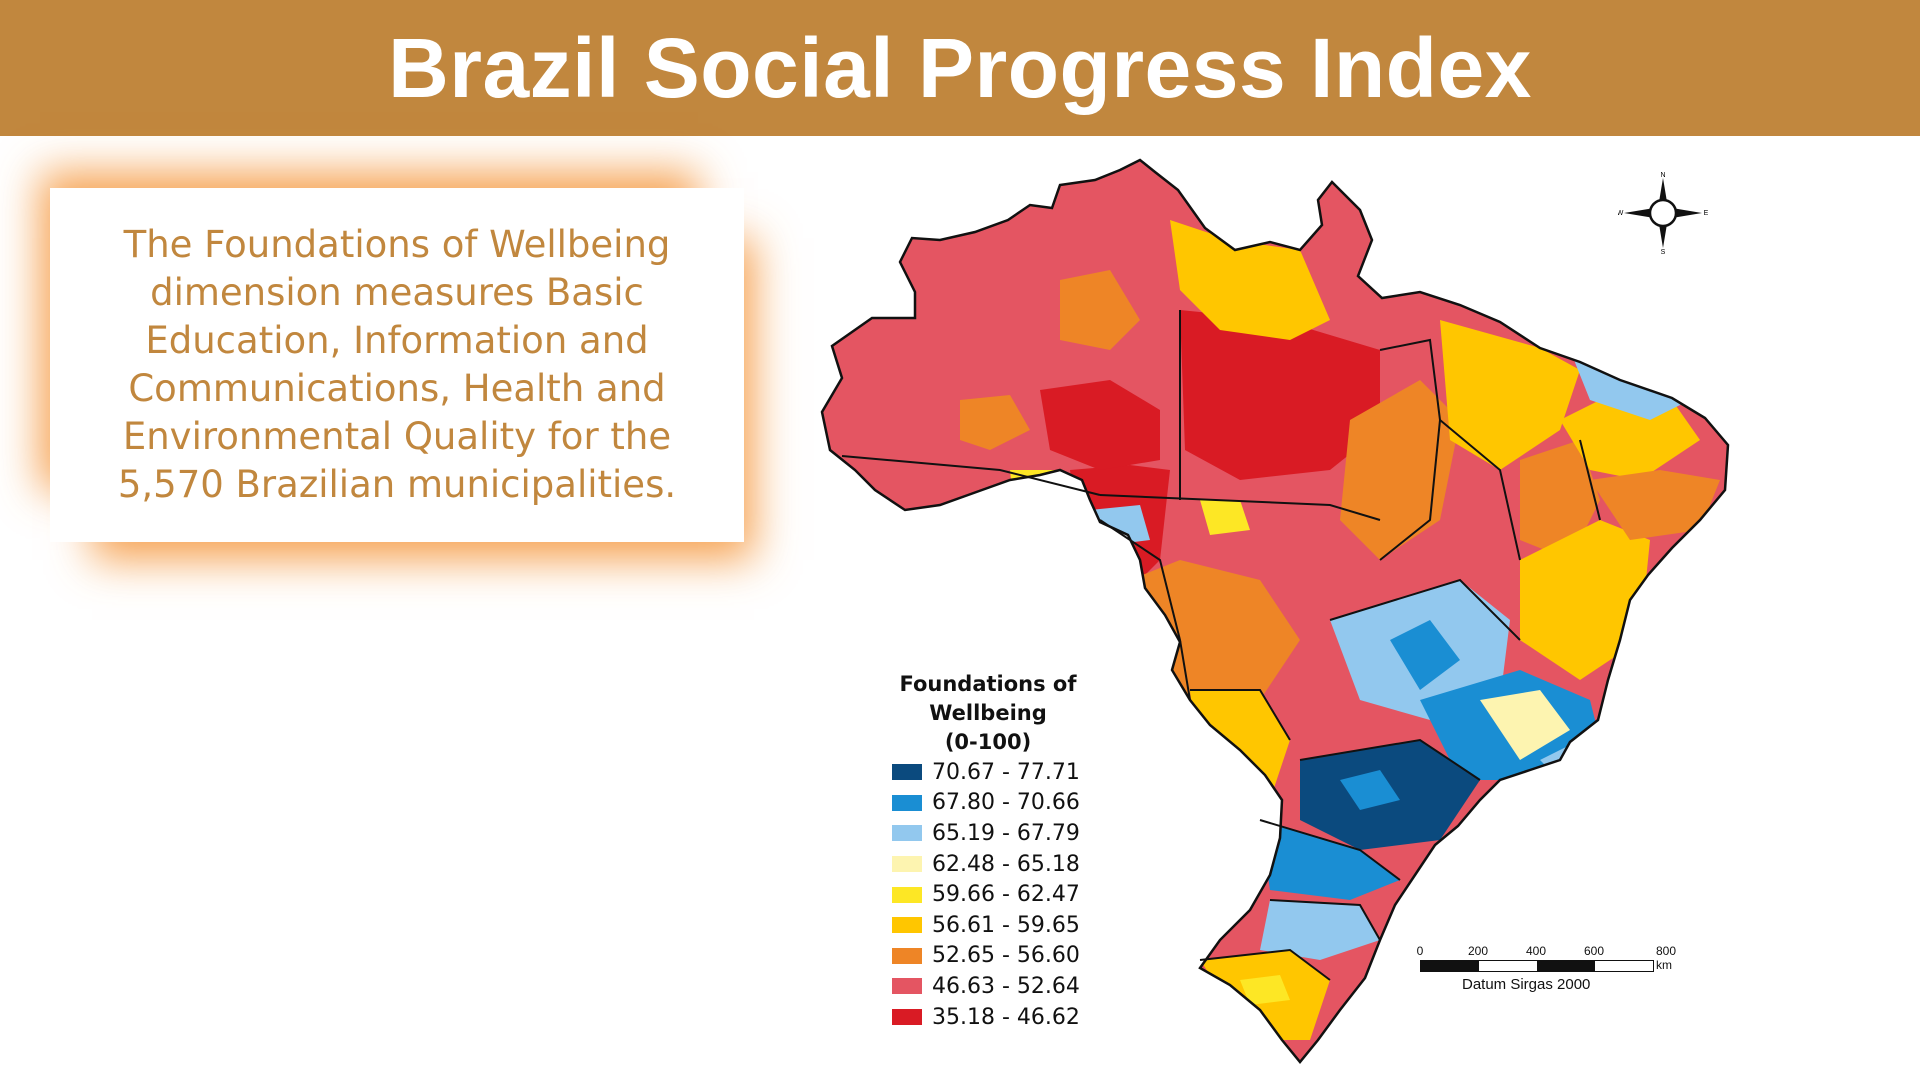 Image resolution: width=1920 pixels, height=1080 pixels. Describe the element at coordinates (1100, 310) in the screenshot. I see `region-roraima-south` at that location.